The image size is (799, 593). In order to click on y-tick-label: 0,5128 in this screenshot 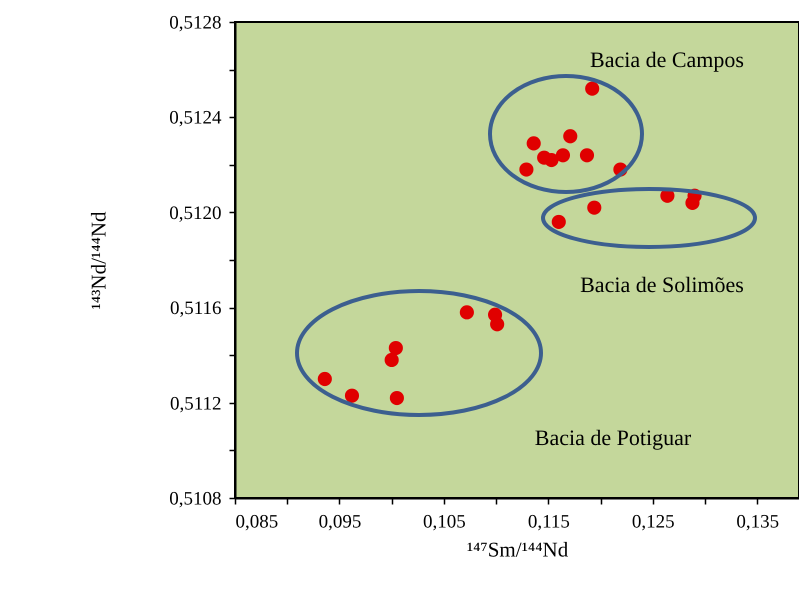, I will do `click(195, 23)`.